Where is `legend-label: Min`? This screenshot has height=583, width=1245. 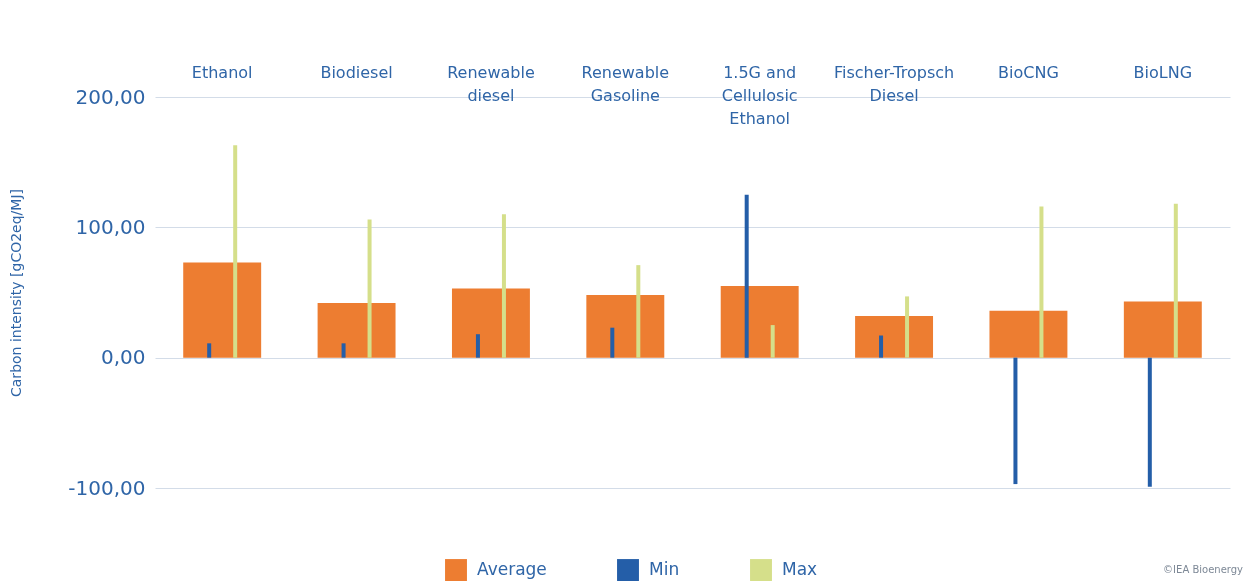
legend-label: Min is located at coordinates (664, 569).